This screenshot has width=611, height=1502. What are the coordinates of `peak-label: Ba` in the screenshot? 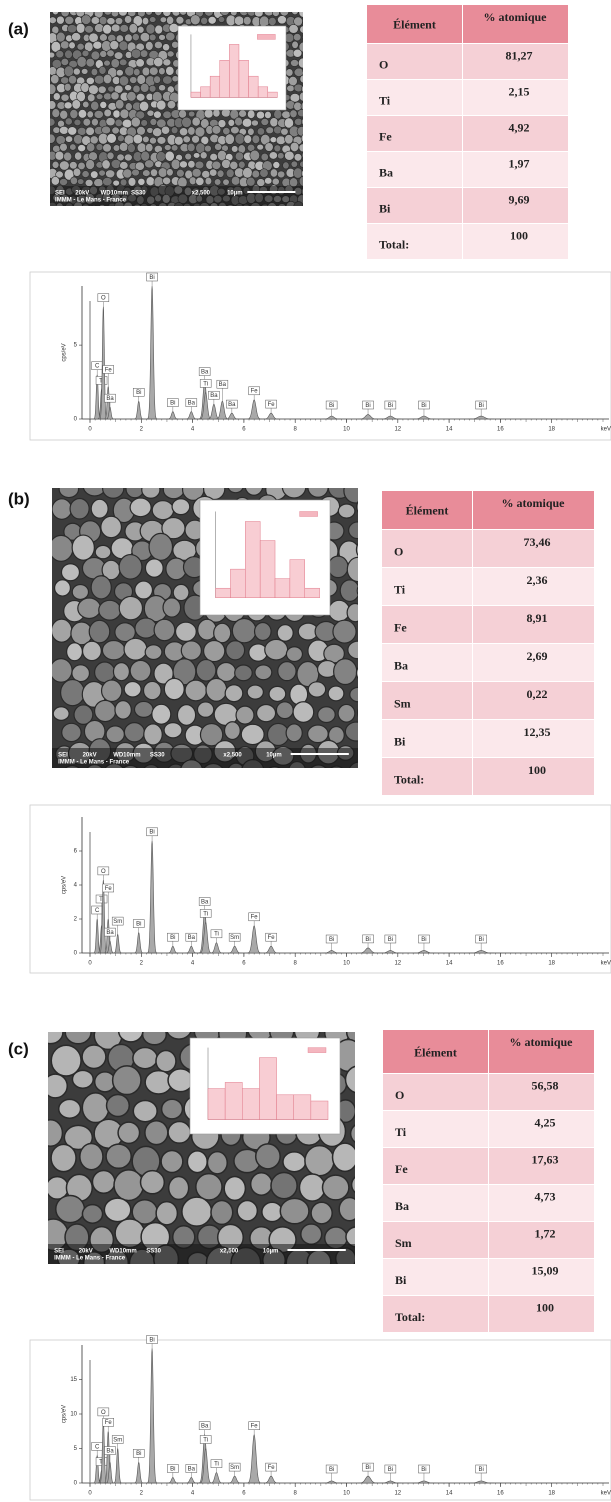 It's located at (110, 933).